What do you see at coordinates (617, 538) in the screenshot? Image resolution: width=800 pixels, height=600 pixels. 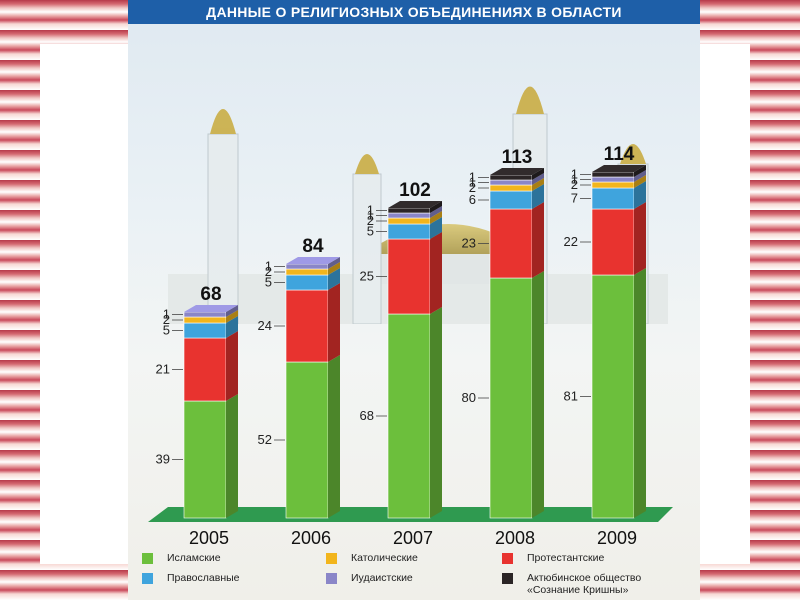 I see `x-tick-label: 2009` at bounding box center [617, 538].